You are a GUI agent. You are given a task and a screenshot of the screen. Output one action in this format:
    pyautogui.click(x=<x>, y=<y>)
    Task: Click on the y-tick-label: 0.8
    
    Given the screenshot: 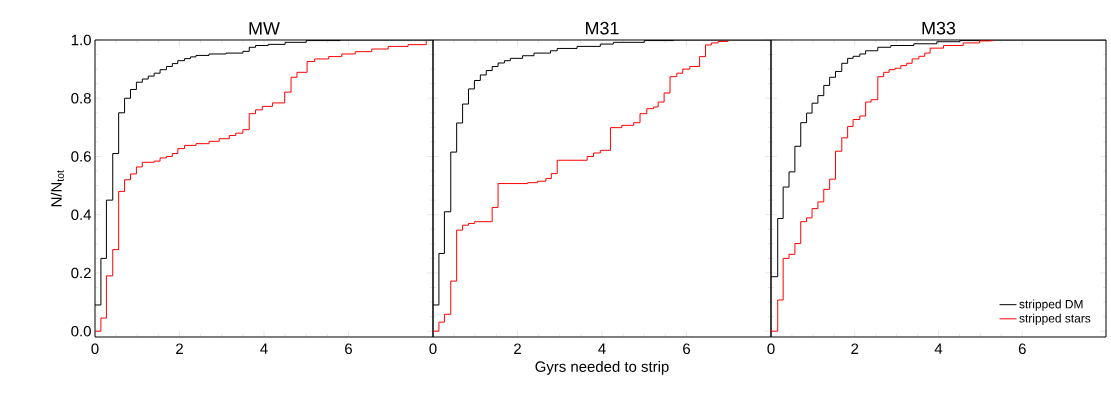 What is the action you would take?
    pyautogui.click(x=81, y=98)
    